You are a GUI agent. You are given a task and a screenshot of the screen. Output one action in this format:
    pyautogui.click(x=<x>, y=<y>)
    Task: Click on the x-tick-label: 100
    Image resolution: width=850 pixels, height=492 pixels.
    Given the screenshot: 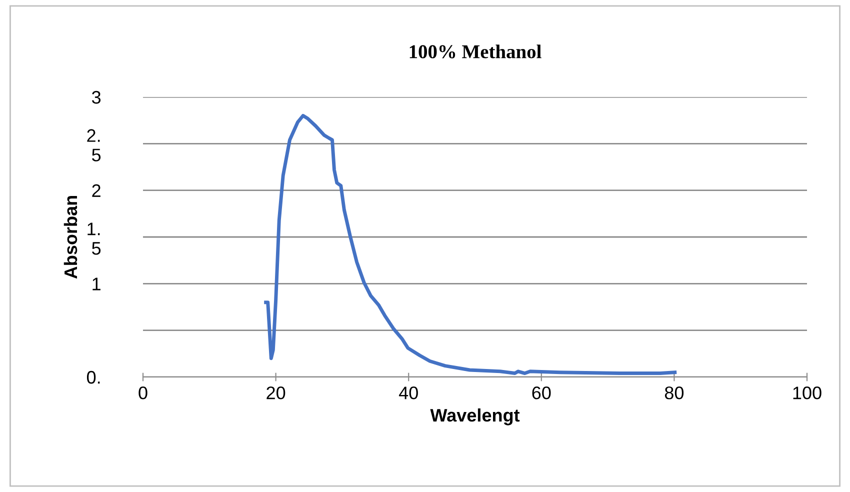 What is the action you would take?
    pyautogui.click(x=807, y=393)
    